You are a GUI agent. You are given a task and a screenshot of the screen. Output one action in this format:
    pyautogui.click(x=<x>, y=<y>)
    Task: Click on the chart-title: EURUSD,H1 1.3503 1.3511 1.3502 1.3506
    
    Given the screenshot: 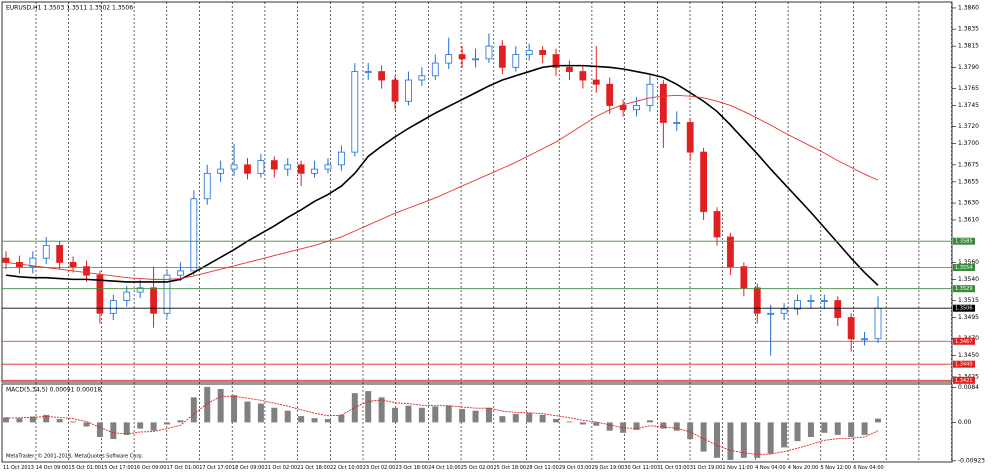 What is the action you would take?
    pyautogui.click(x=69, y=8)
    